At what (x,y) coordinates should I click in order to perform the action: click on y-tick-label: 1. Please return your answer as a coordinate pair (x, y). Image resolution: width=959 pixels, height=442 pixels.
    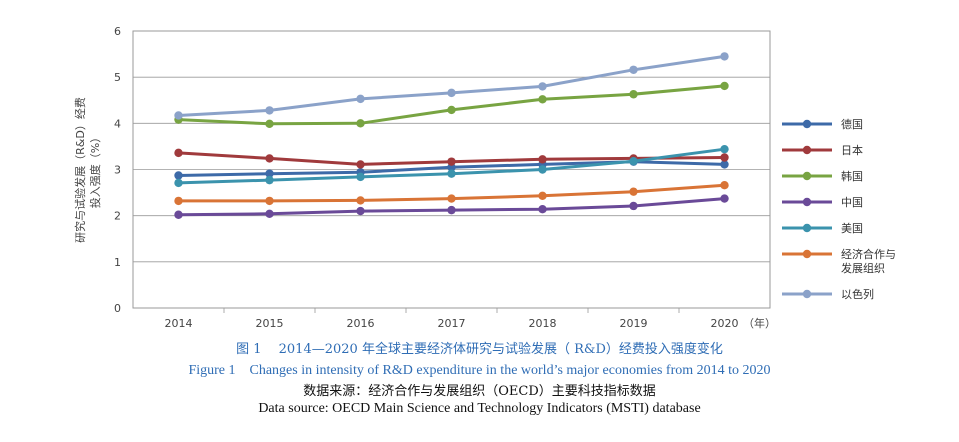
    Looking at the image, I should click on (117, 262).